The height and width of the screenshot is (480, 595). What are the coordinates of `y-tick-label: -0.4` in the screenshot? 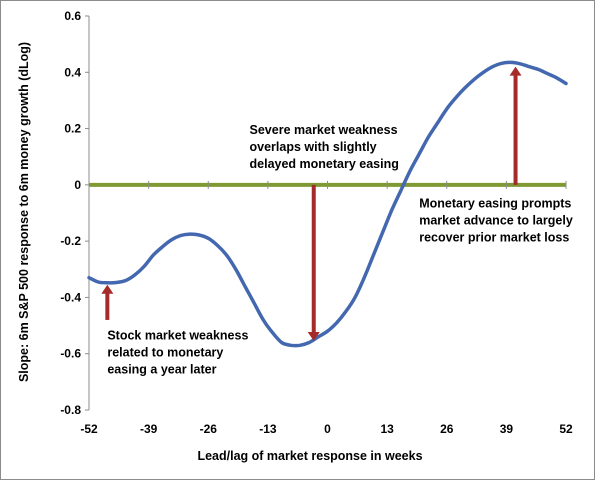 It's located at (70, 297).